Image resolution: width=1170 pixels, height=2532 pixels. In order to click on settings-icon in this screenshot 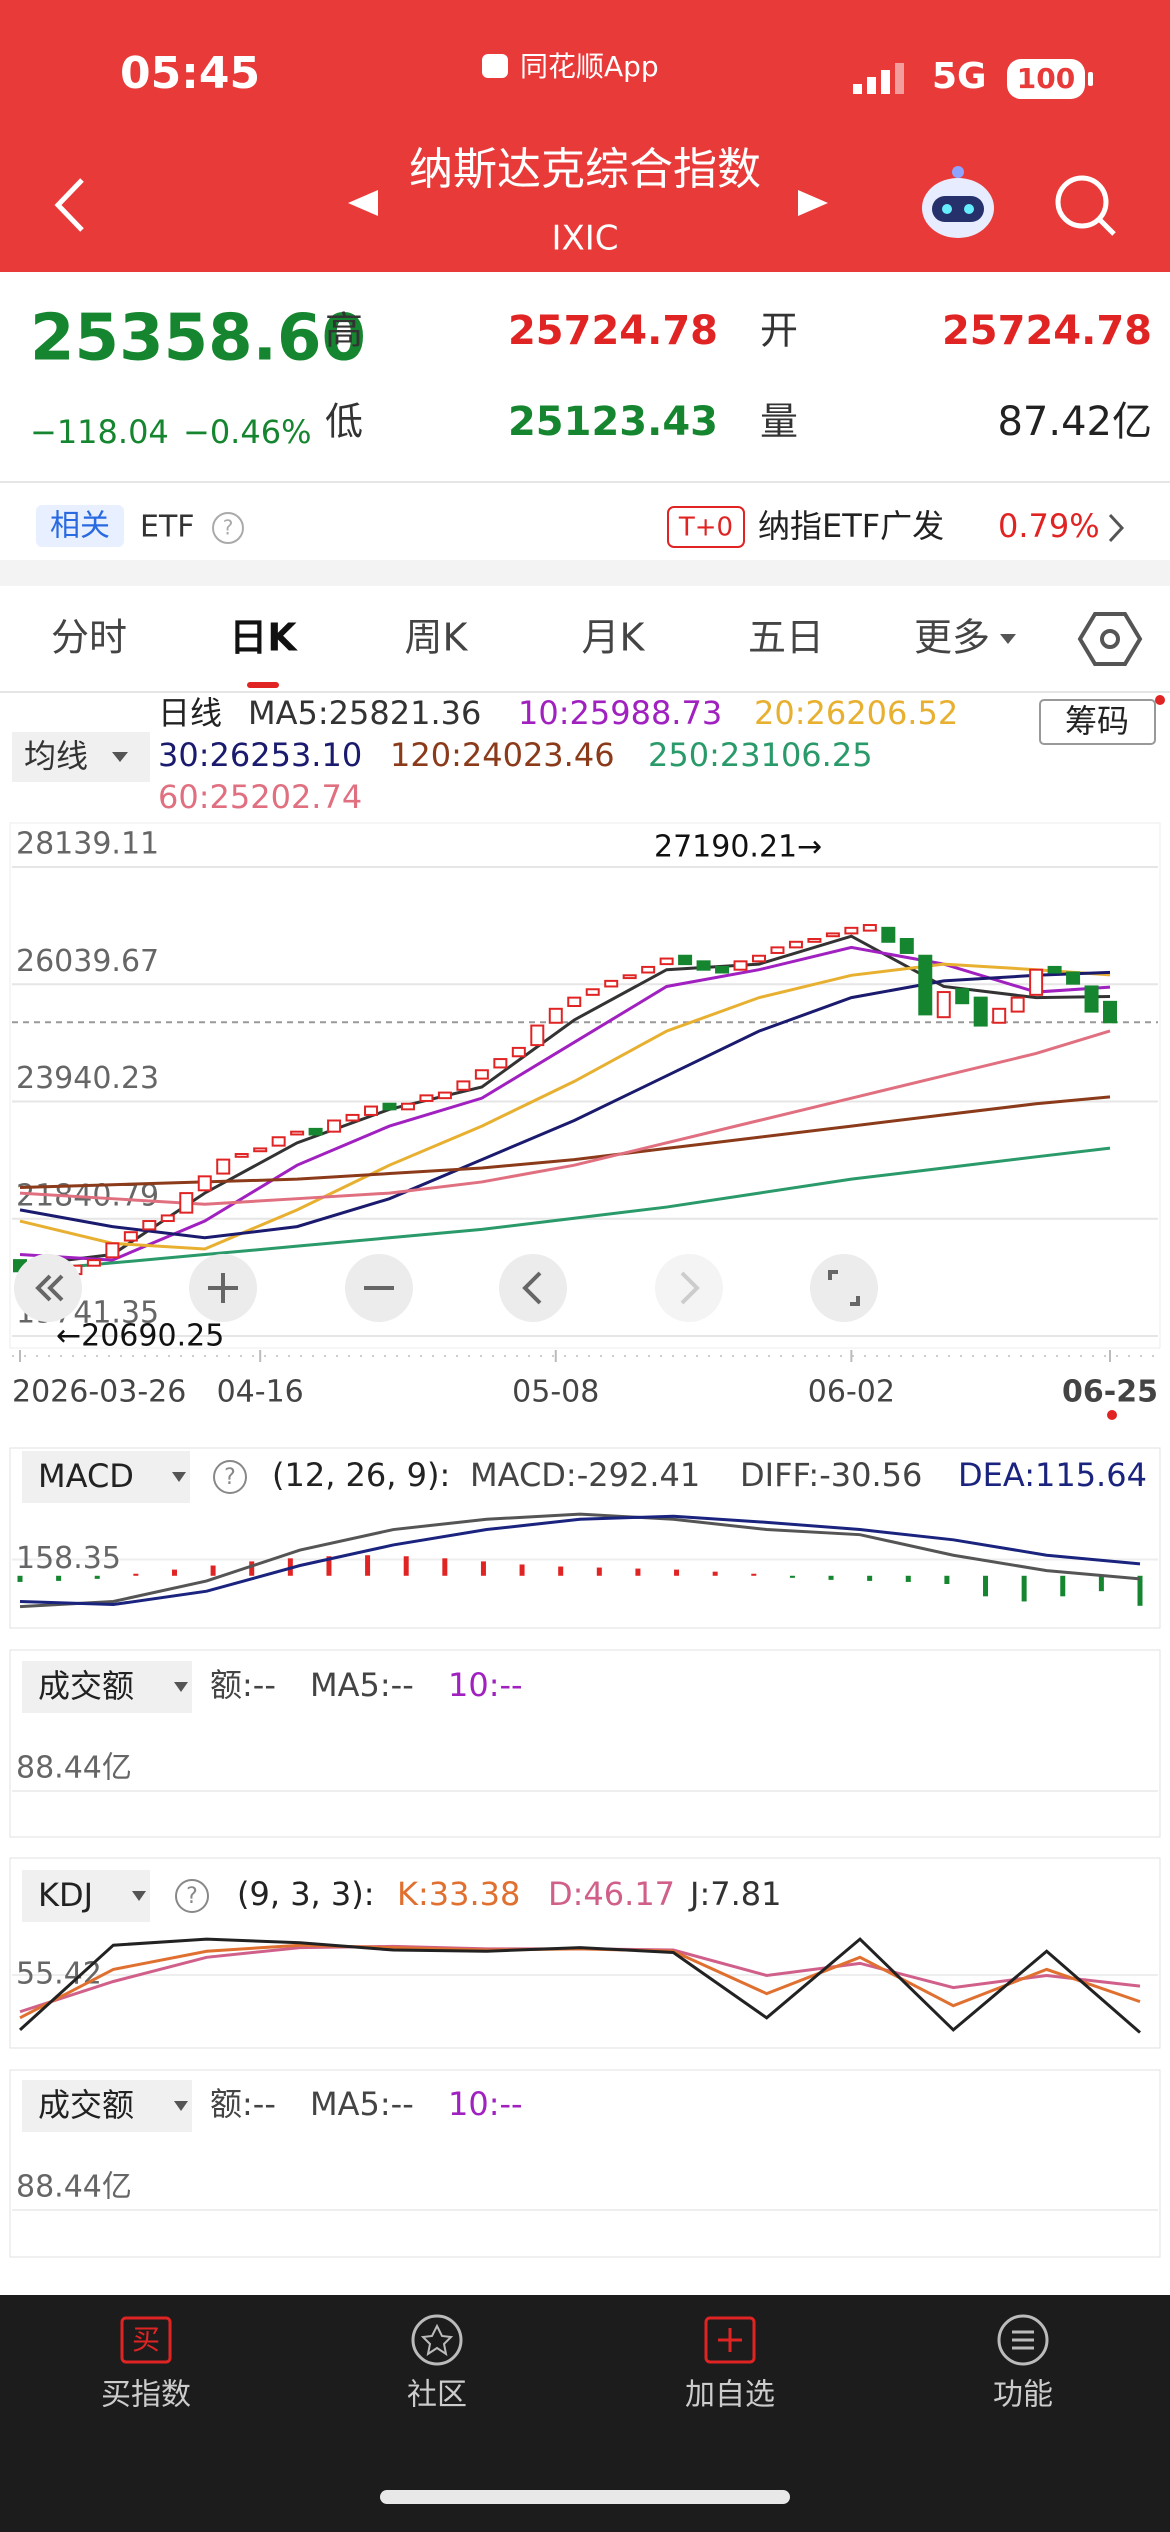, I will do `click(1110, 639)`.